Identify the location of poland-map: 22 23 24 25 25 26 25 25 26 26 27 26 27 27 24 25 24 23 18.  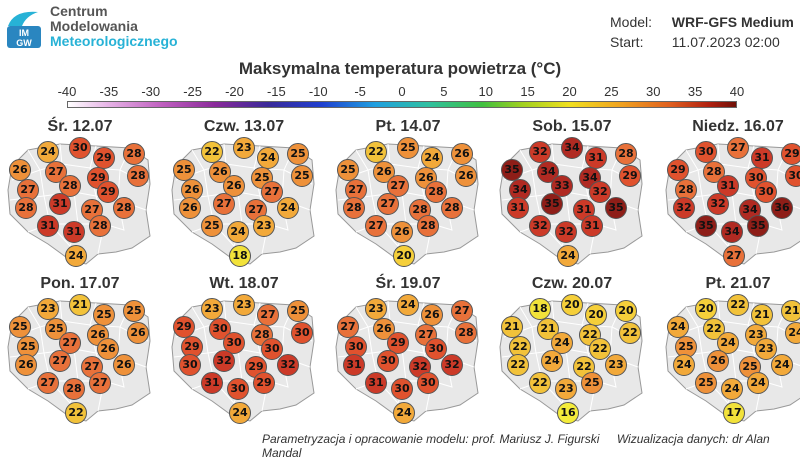
(244, 208).